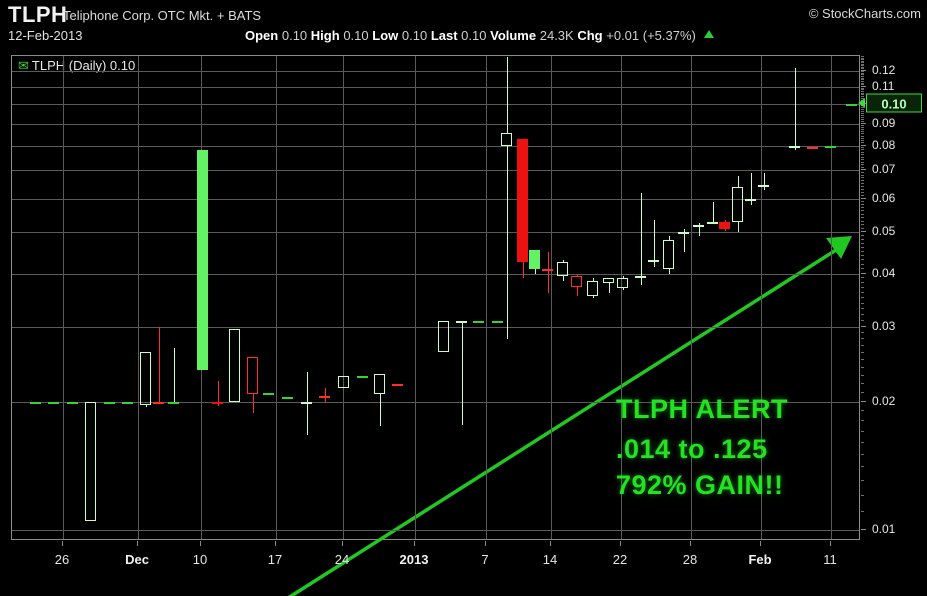 This screenshot has width=927, height=596. I want to click on alert-line-3: 792% GAIN!!, so click(700, 485).